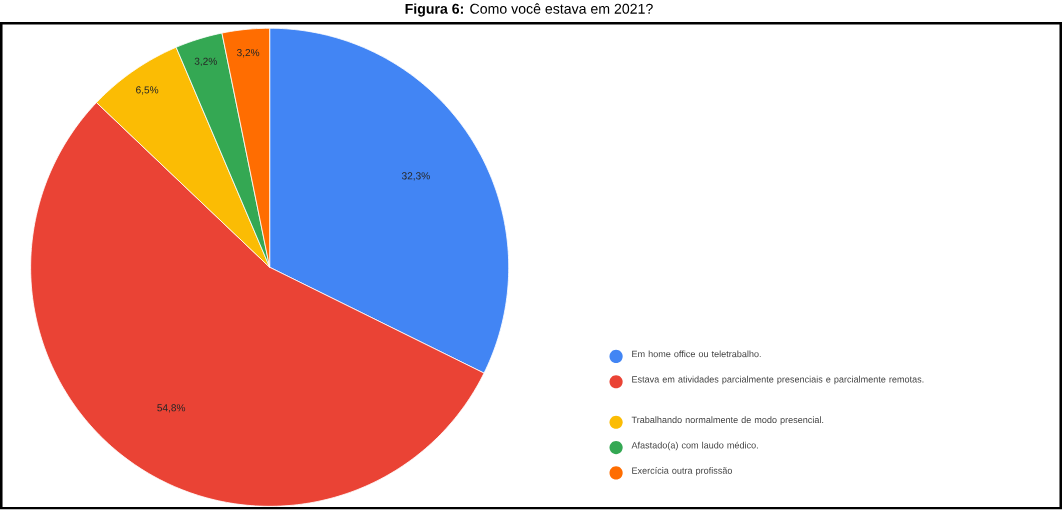  I want to click on legend-label: Estava em atividades parcialmente presenciais e parcialmente remotas., so click(778, 380).